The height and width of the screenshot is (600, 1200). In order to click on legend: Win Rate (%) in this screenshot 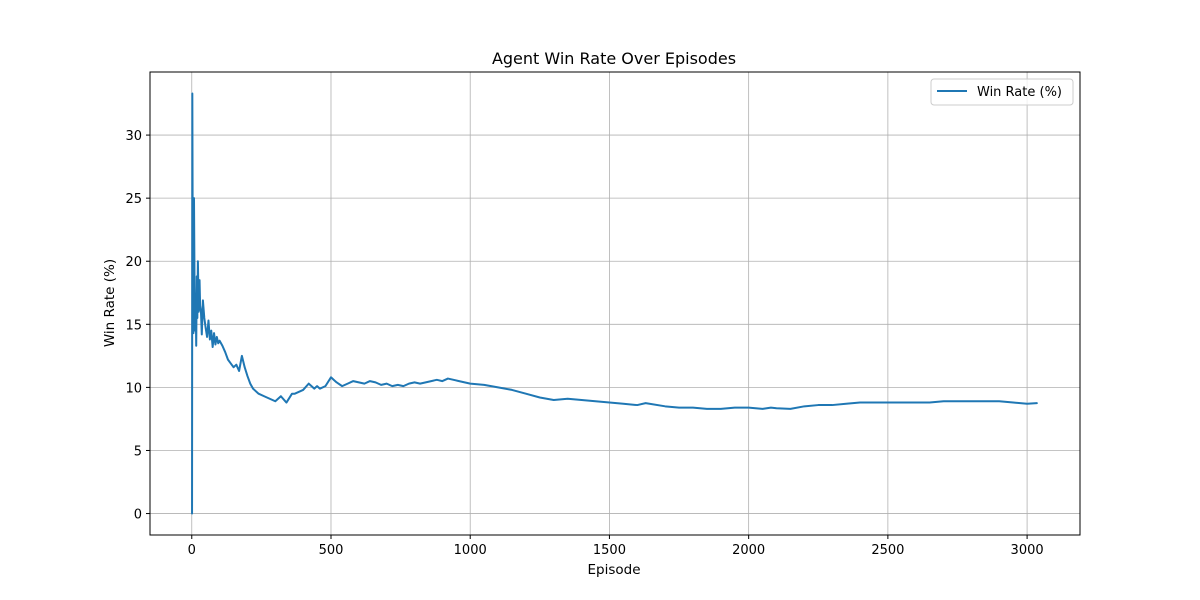, I will do `click(1002, 92)`.